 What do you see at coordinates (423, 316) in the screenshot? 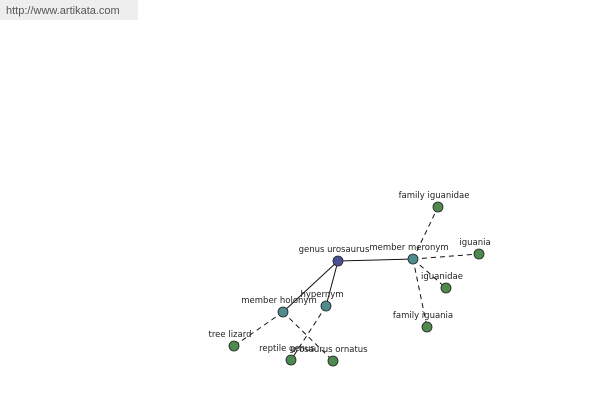
I see `node-label: family iguania` at bounding box center [423, 316].